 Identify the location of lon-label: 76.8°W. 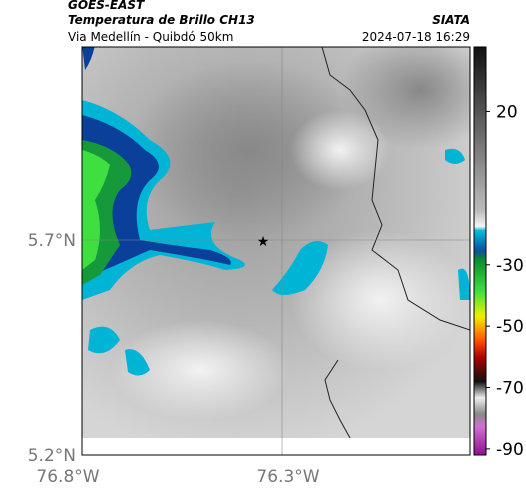
(67, 477).